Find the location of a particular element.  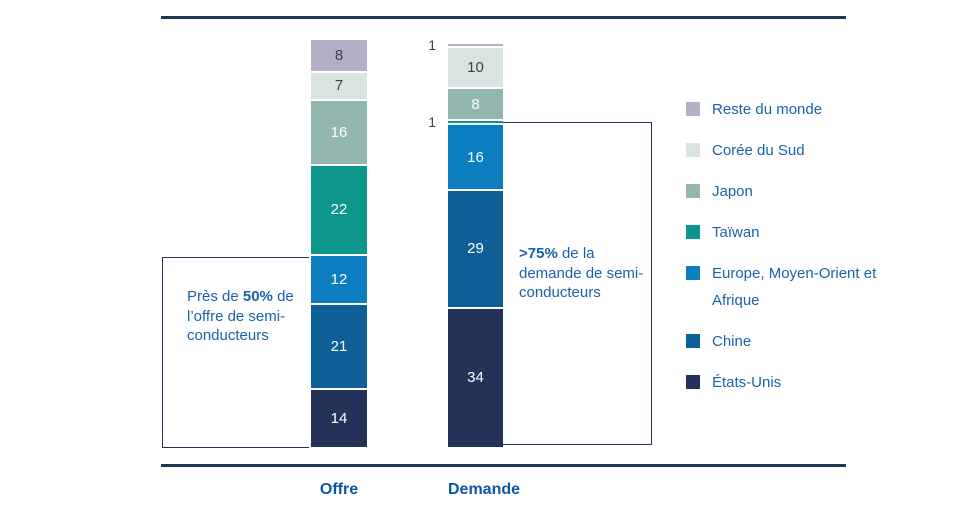

legend-item-chine: Chine is located at coordinates (789, 341).